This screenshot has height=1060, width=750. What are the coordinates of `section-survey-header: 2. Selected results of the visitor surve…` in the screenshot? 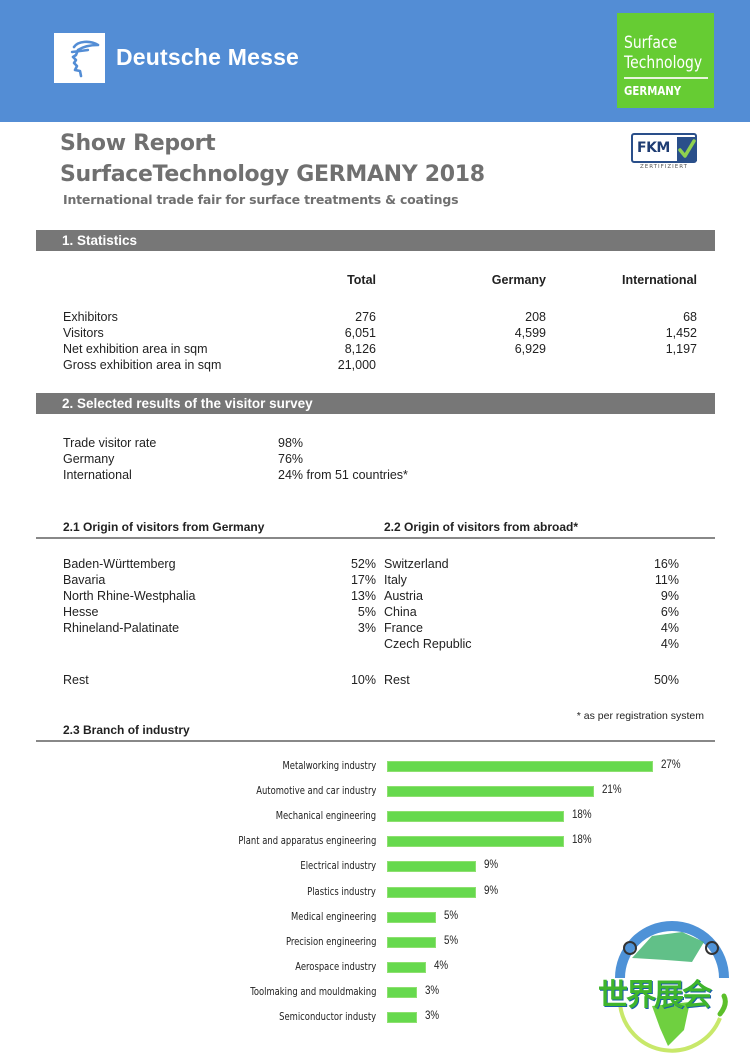 It's located at (375, 403).